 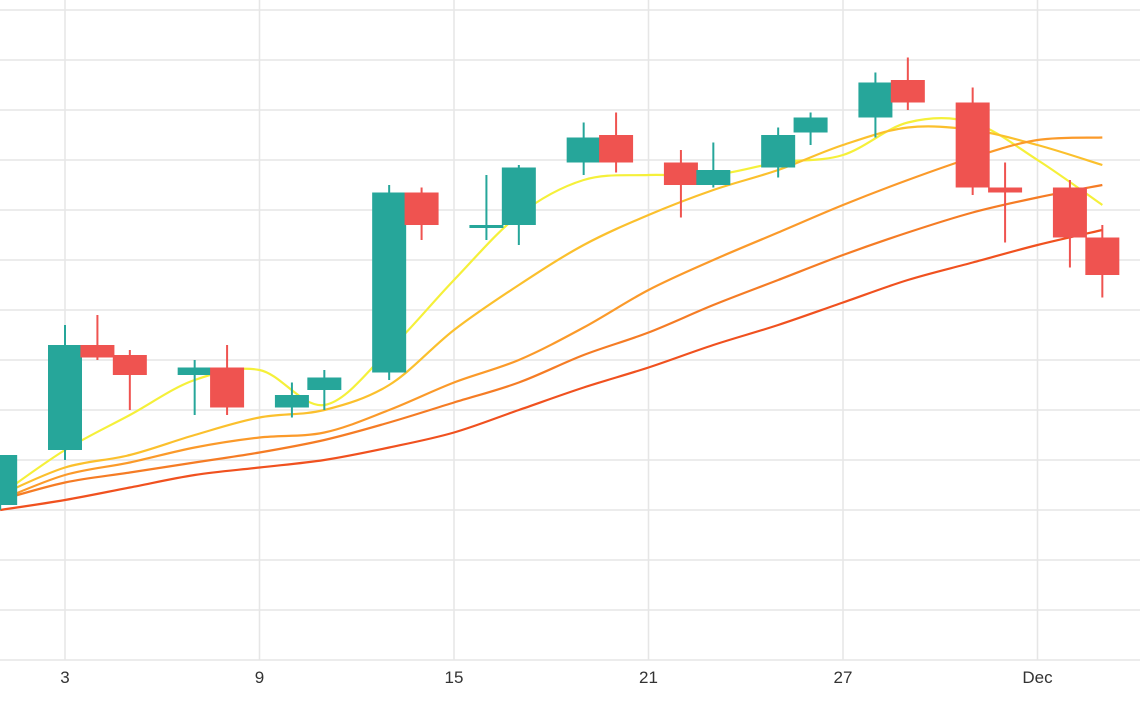 I want to click on x-tick-label: 3, so click(x=64, y=677).